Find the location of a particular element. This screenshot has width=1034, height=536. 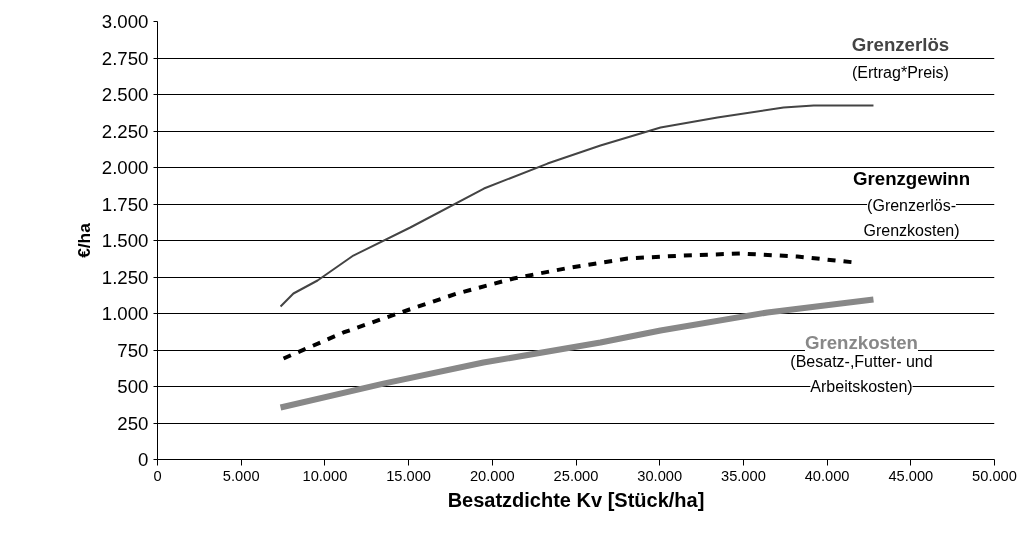

y-tick-label: 0 is located at coordinates (143, 459).